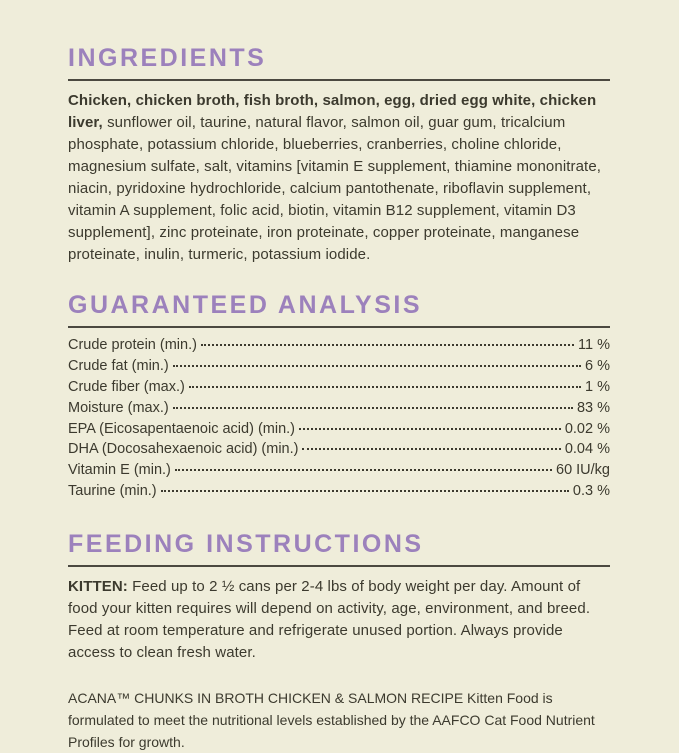 The width and height of the screenshot is (679, 753). I want to click on analysis-row-value: 6 %, so click(597, 365).